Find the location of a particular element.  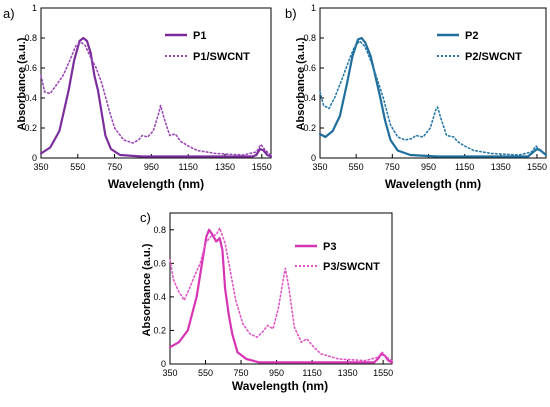

series-line-p2 is located at coordinates (433, 97).